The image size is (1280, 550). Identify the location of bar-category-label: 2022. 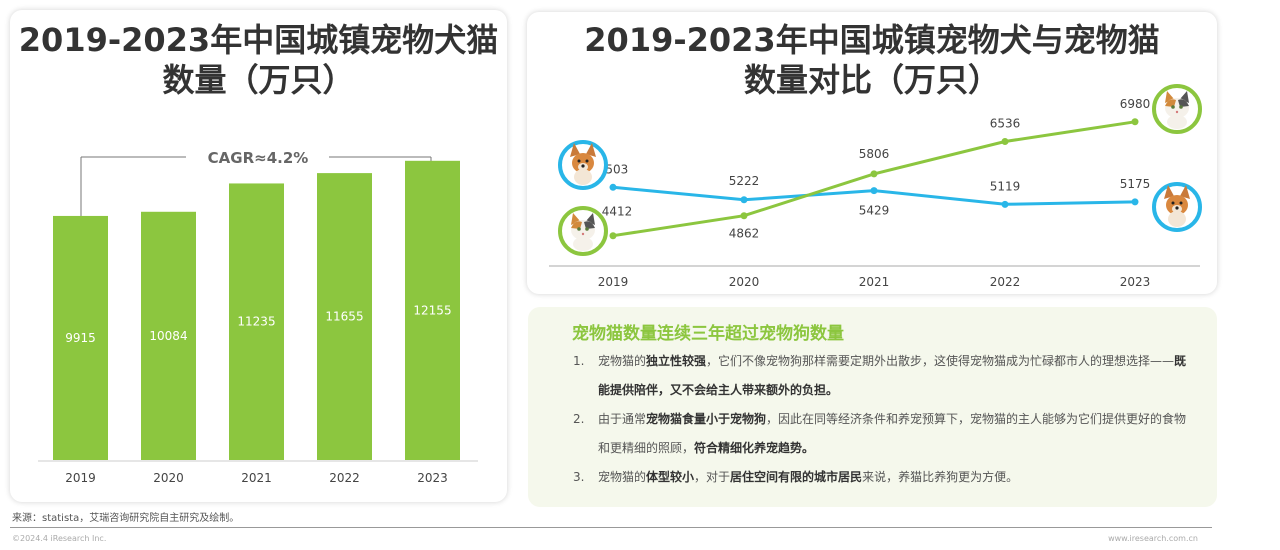
(344, 478).